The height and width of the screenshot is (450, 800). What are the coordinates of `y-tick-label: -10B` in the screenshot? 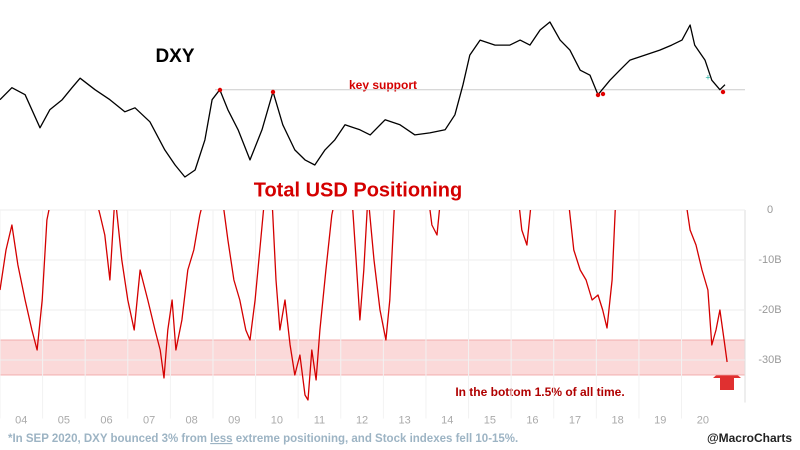 It's located at (769, 260).